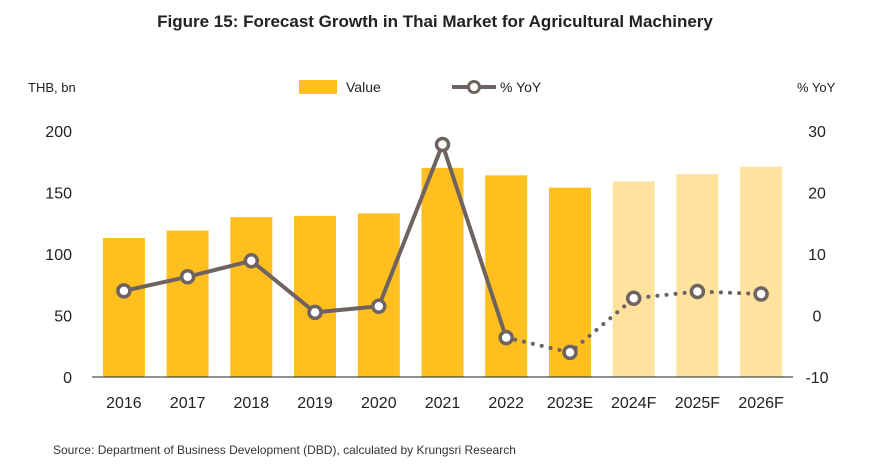  What do you see at coordinates (506, 403) in the screenshot?
I see `x-tick-label: 2022` at bounding box center [506, 403].